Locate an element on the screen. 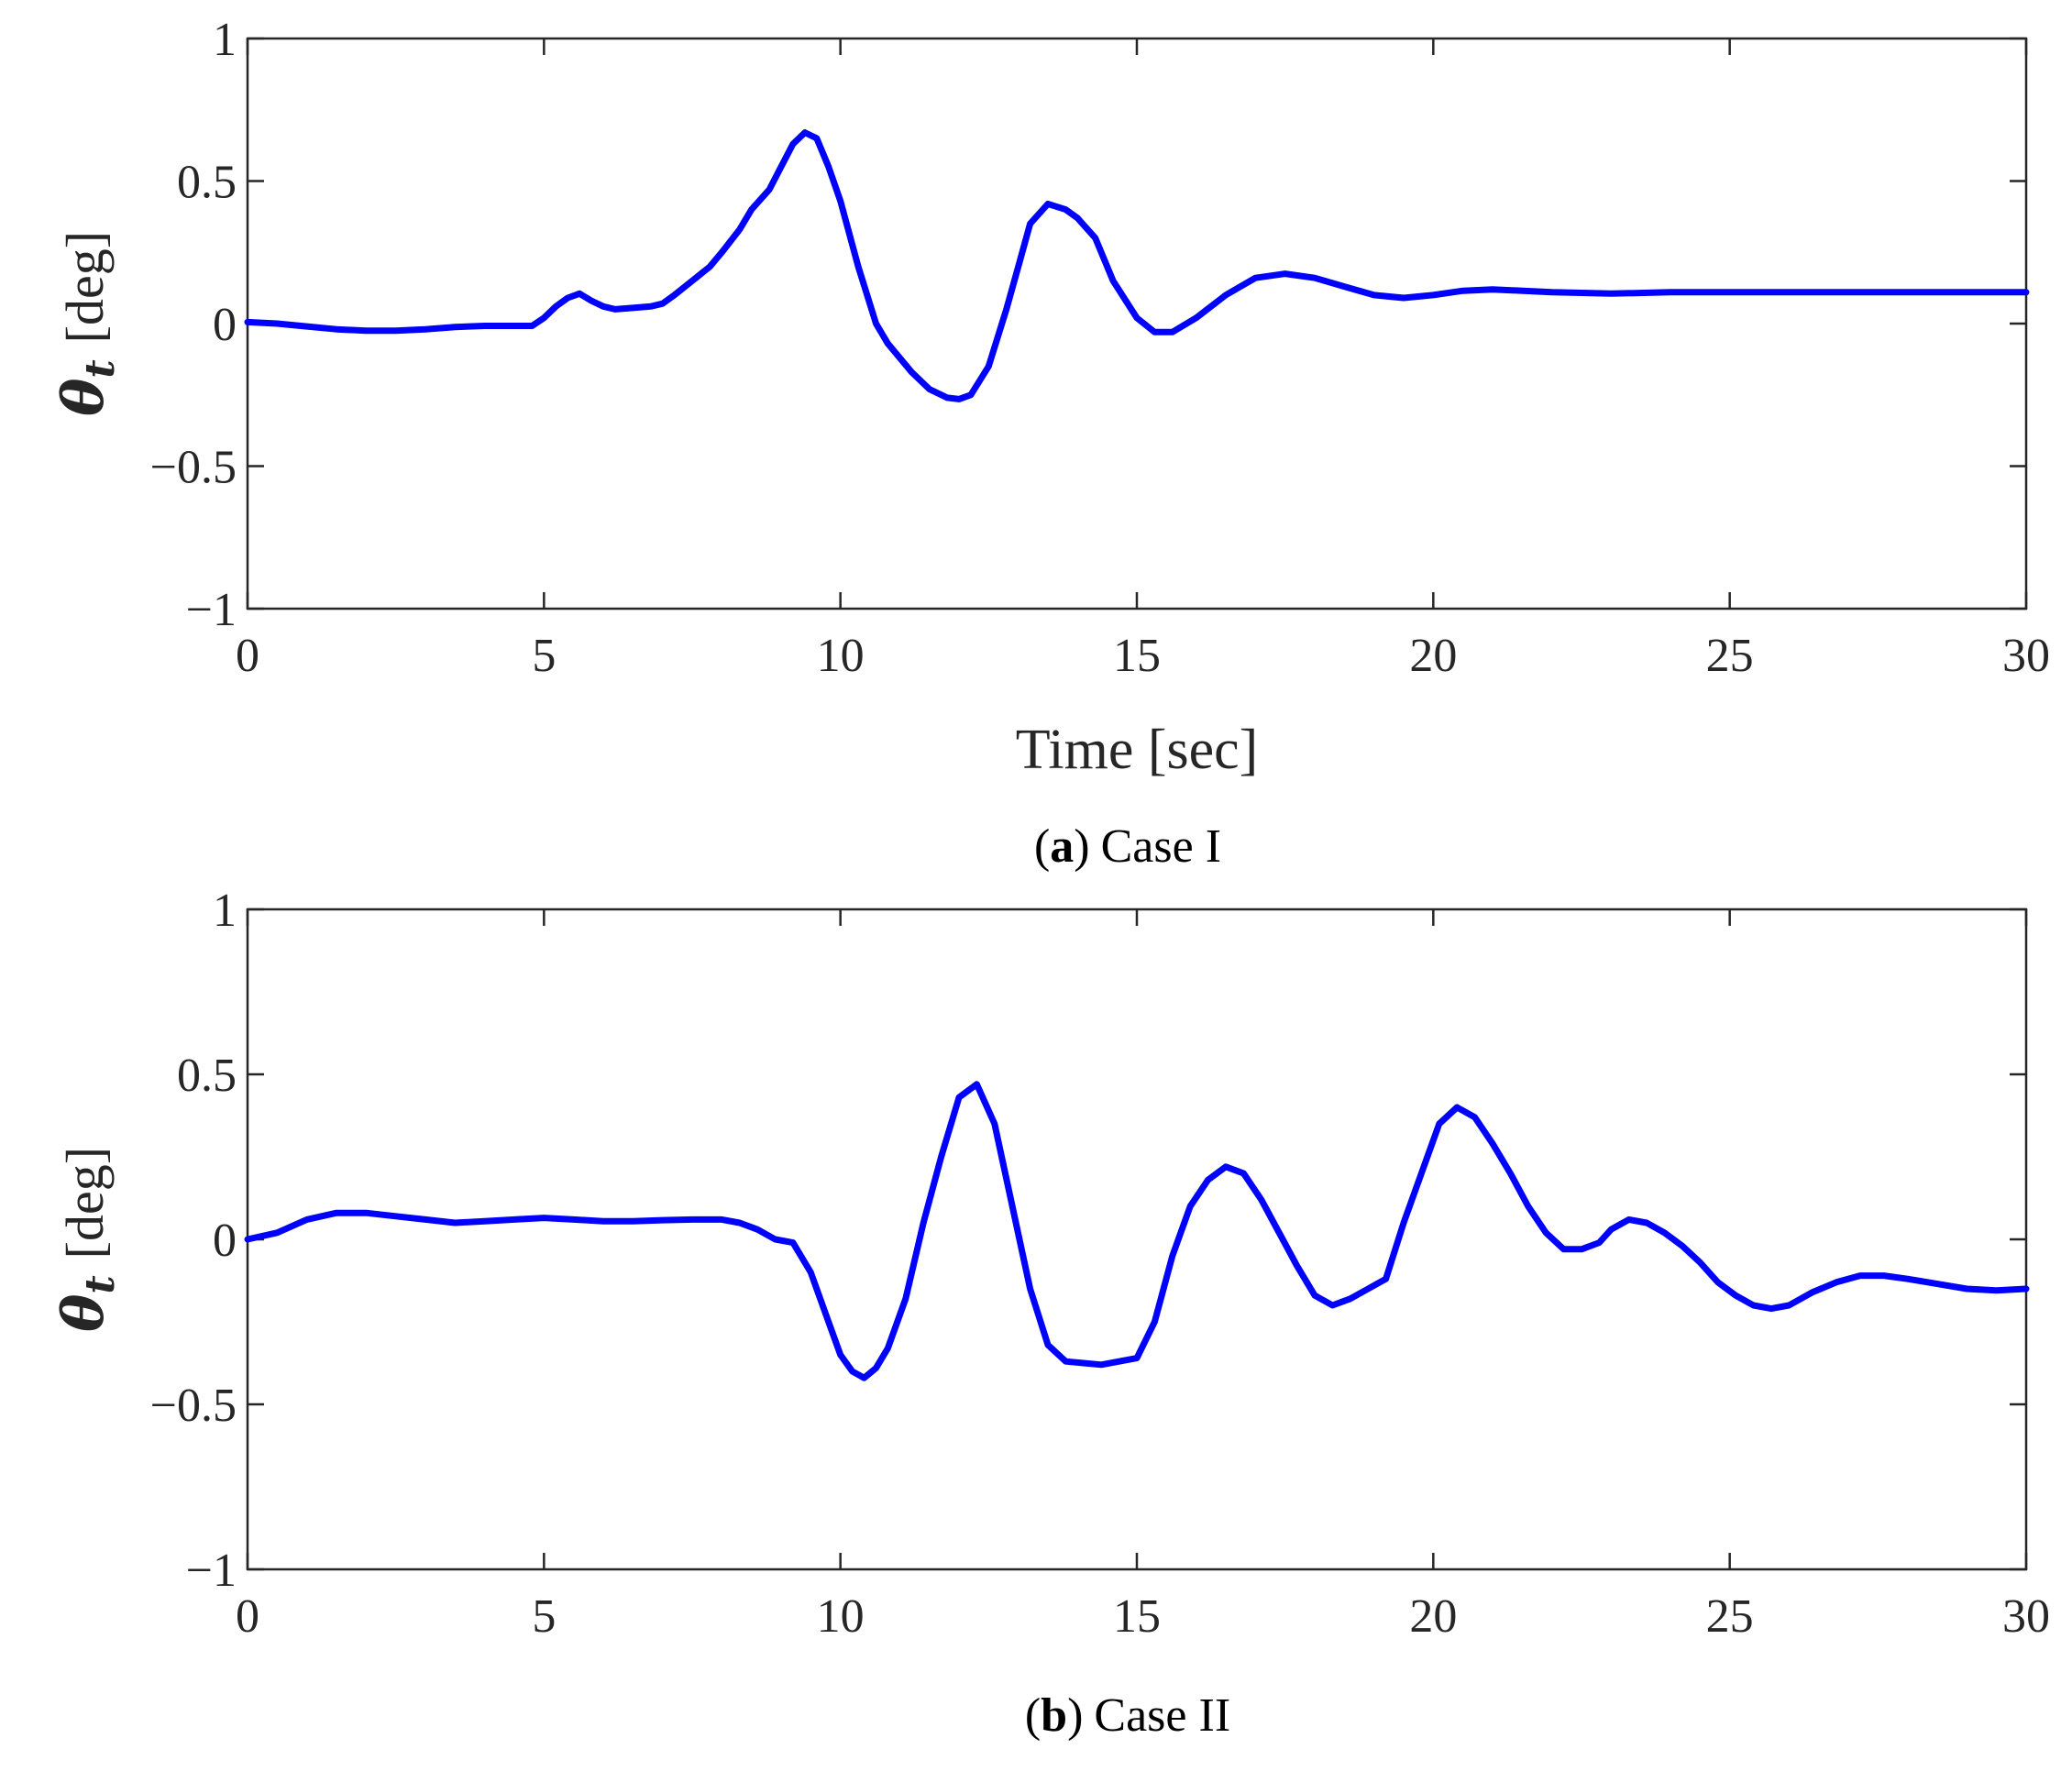  panel-caption: (b) Case II is located at coordinates (1127, 1715).